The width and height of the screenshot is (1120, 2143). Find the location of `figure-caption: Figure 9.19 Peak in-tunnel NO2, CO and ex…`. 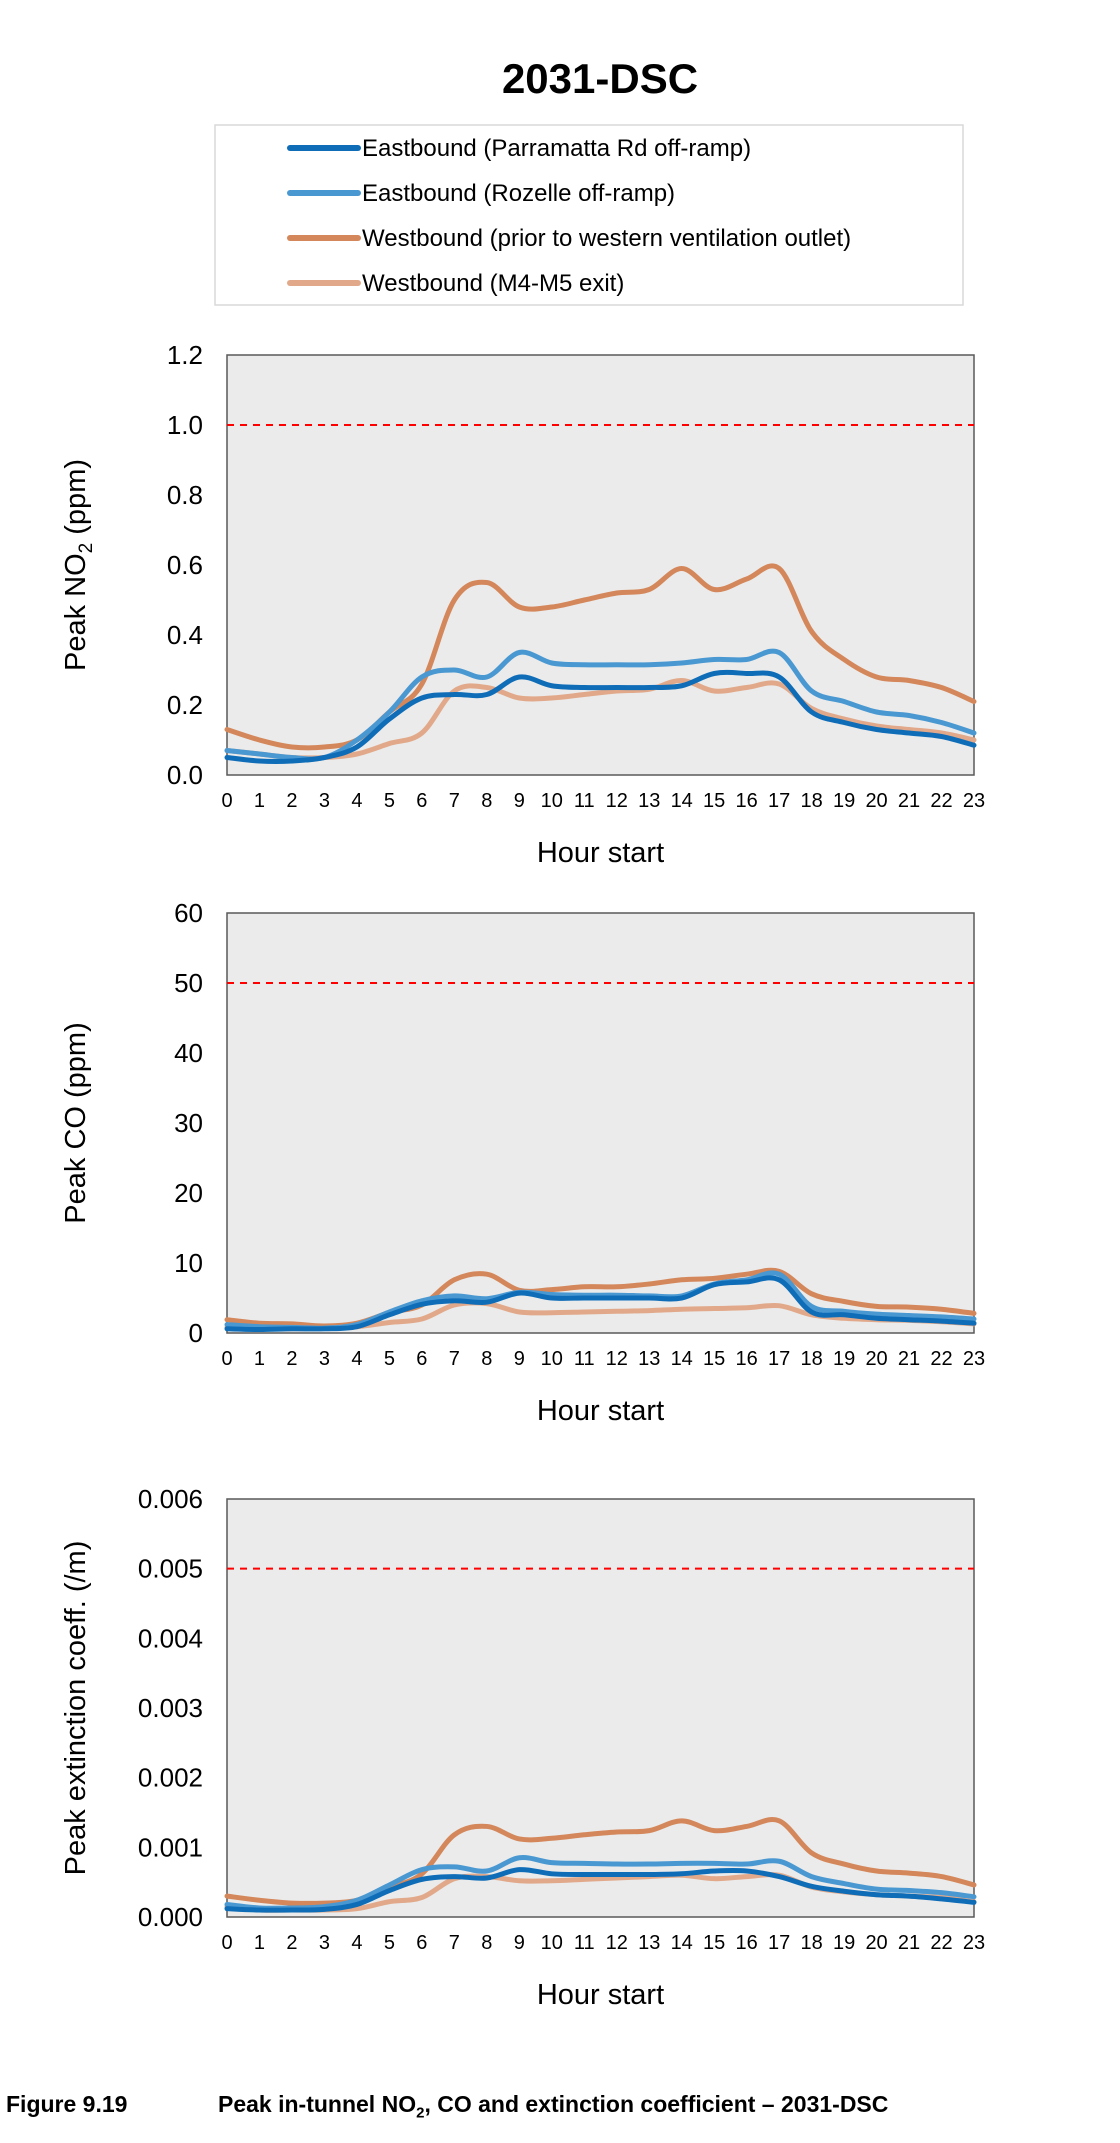

figure-caption: Figure 9.19 Peak in-tunnel NO2, CO and ex… is located at coordinates (447, 2106).